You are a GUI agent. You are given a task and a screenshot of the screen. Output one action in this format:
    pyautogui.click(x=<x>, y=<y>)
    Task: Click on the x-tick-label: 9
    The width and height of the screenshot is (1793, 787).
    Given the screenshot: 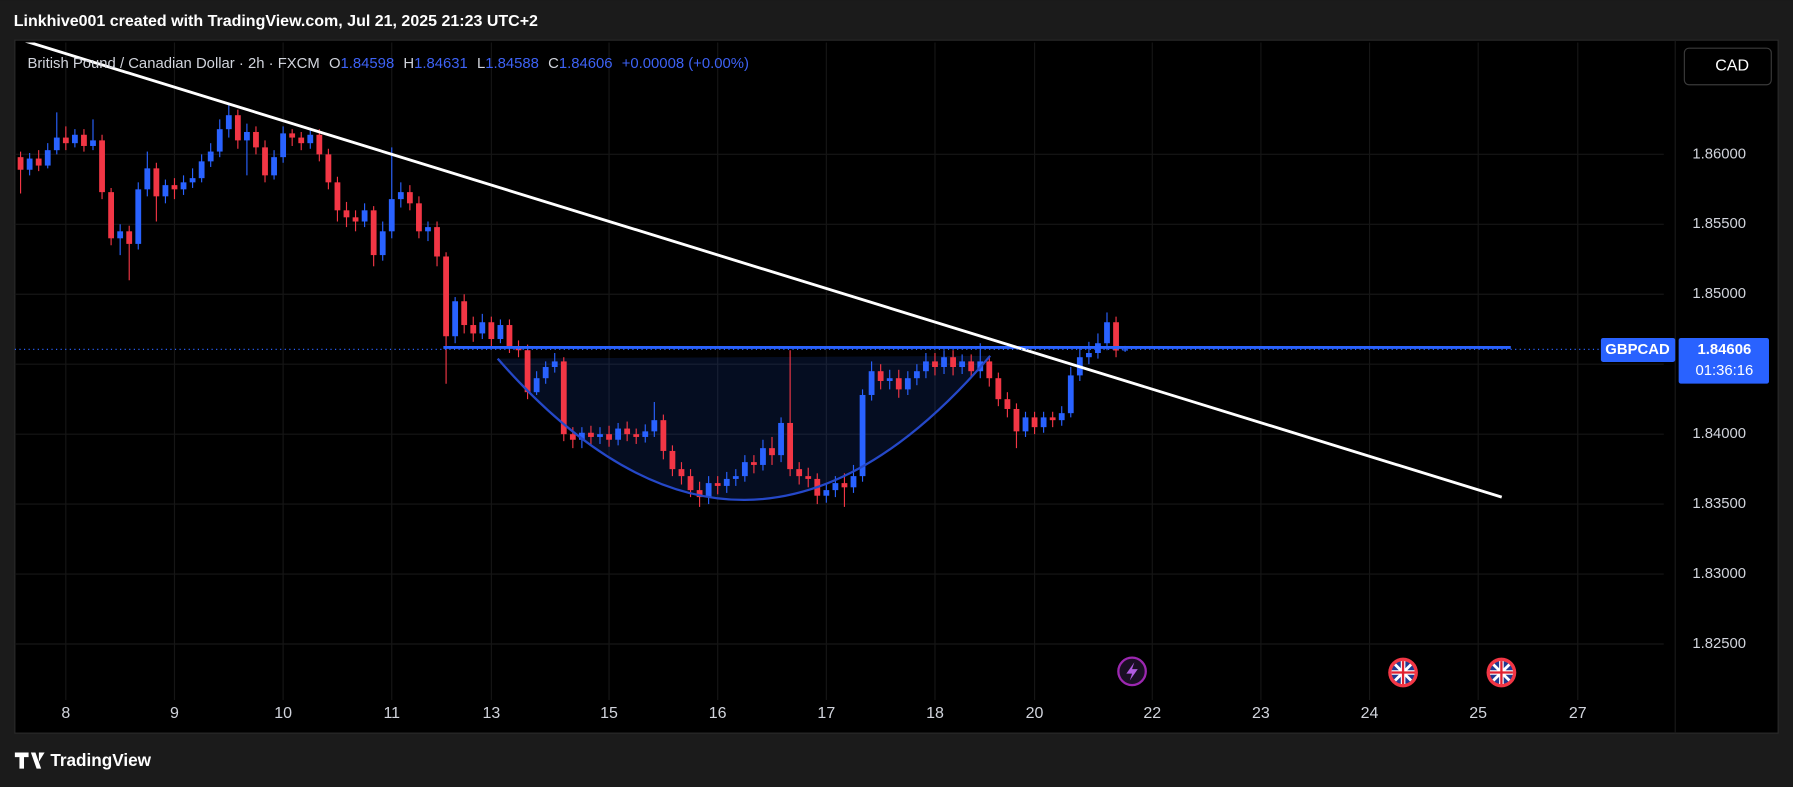 What is the action you would take?
    pyautogui.click(x=174, y=713)
    